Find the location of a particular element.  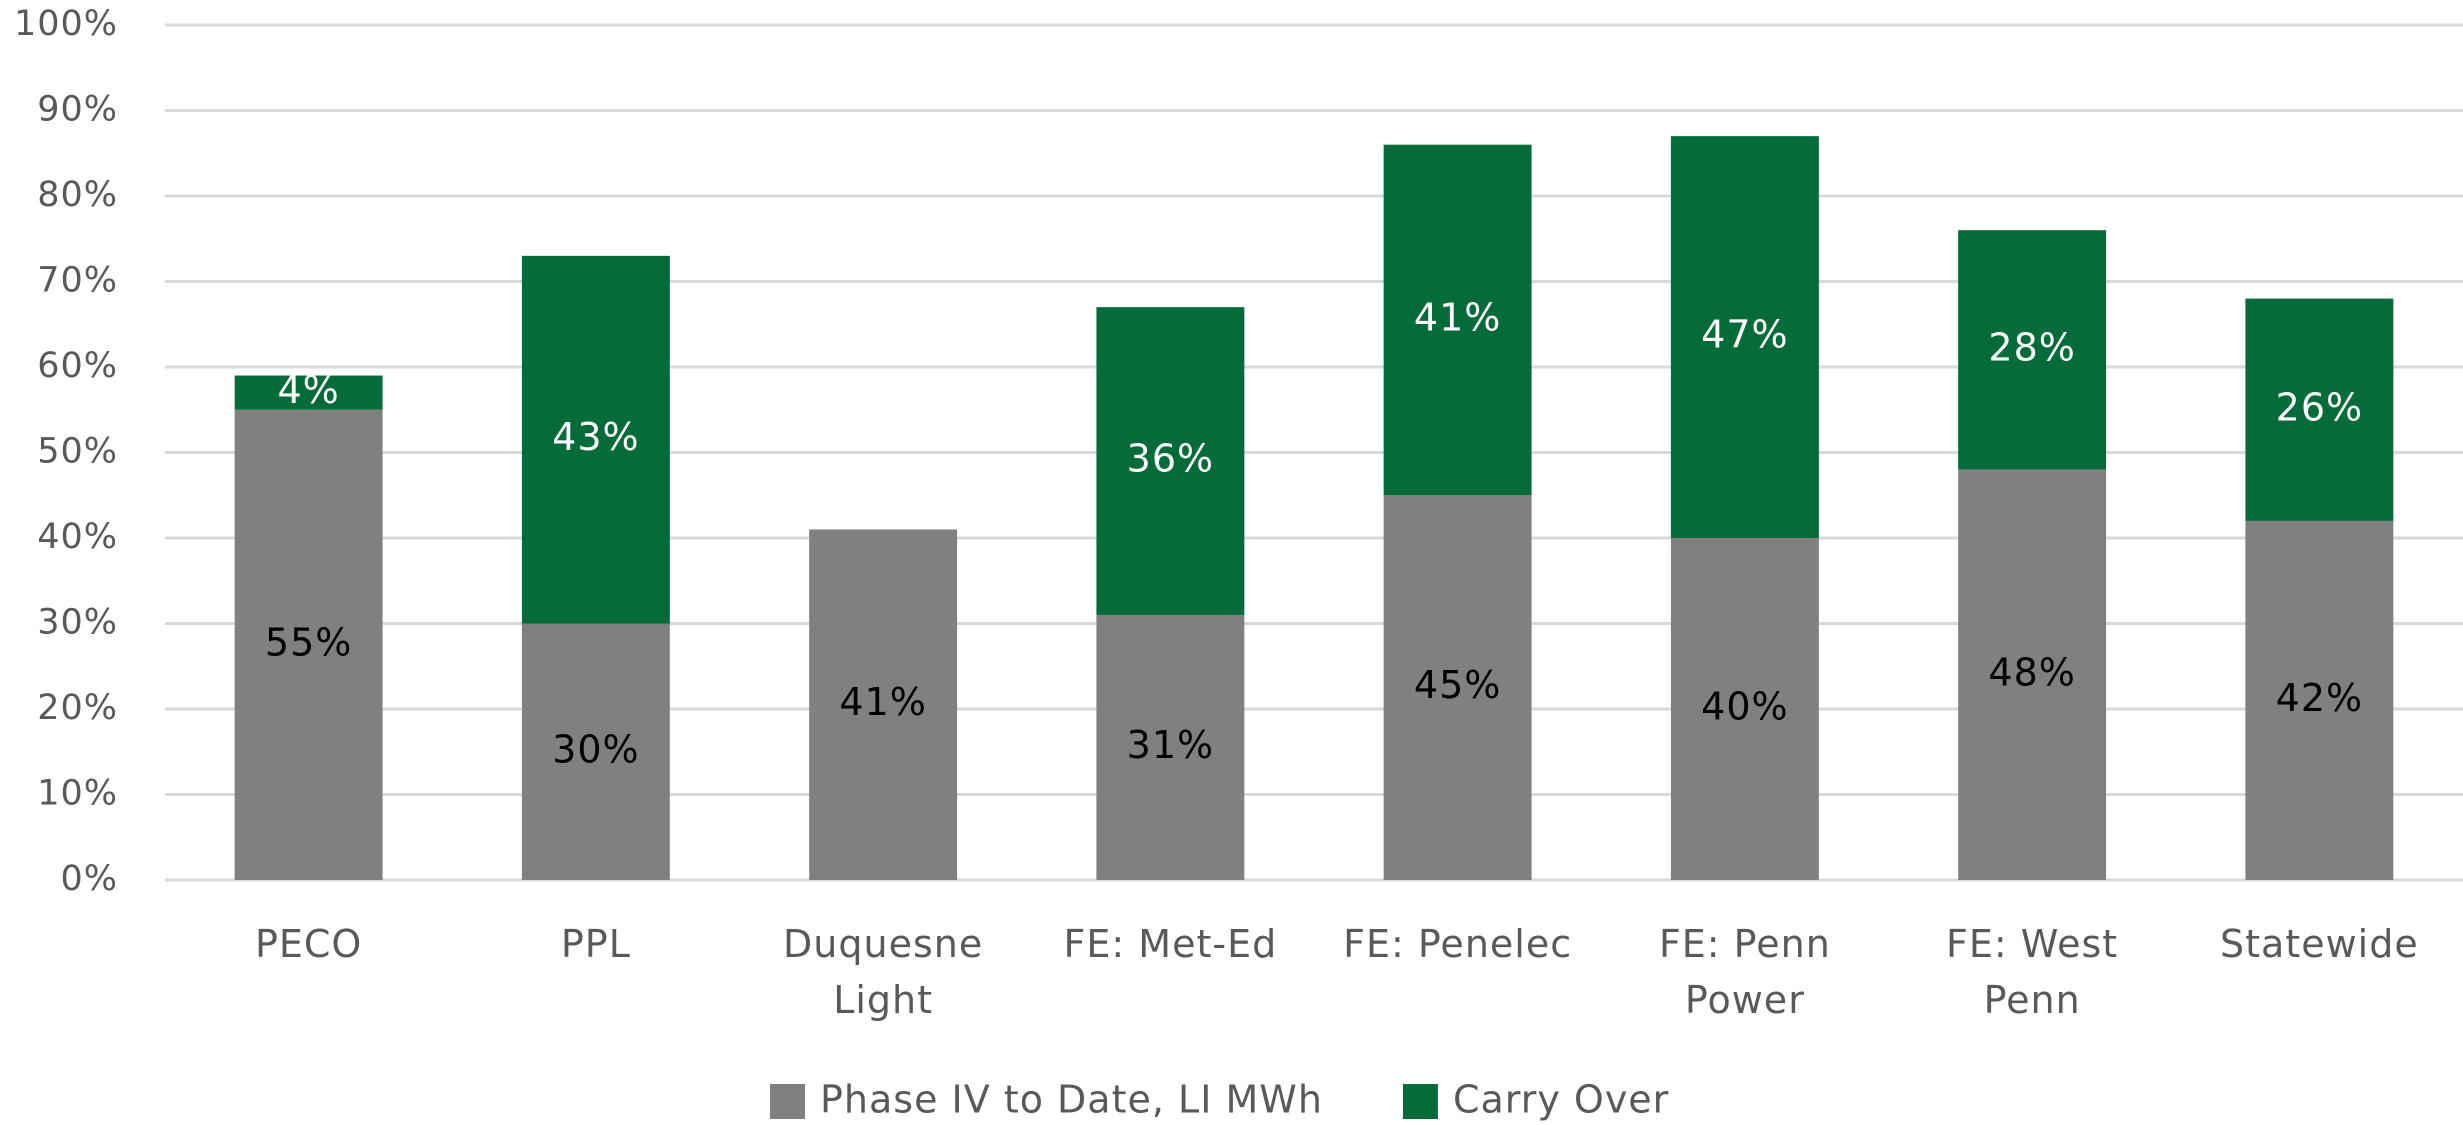

x-tick-label: FE: West Penn is located at coordinates (2032, 972).